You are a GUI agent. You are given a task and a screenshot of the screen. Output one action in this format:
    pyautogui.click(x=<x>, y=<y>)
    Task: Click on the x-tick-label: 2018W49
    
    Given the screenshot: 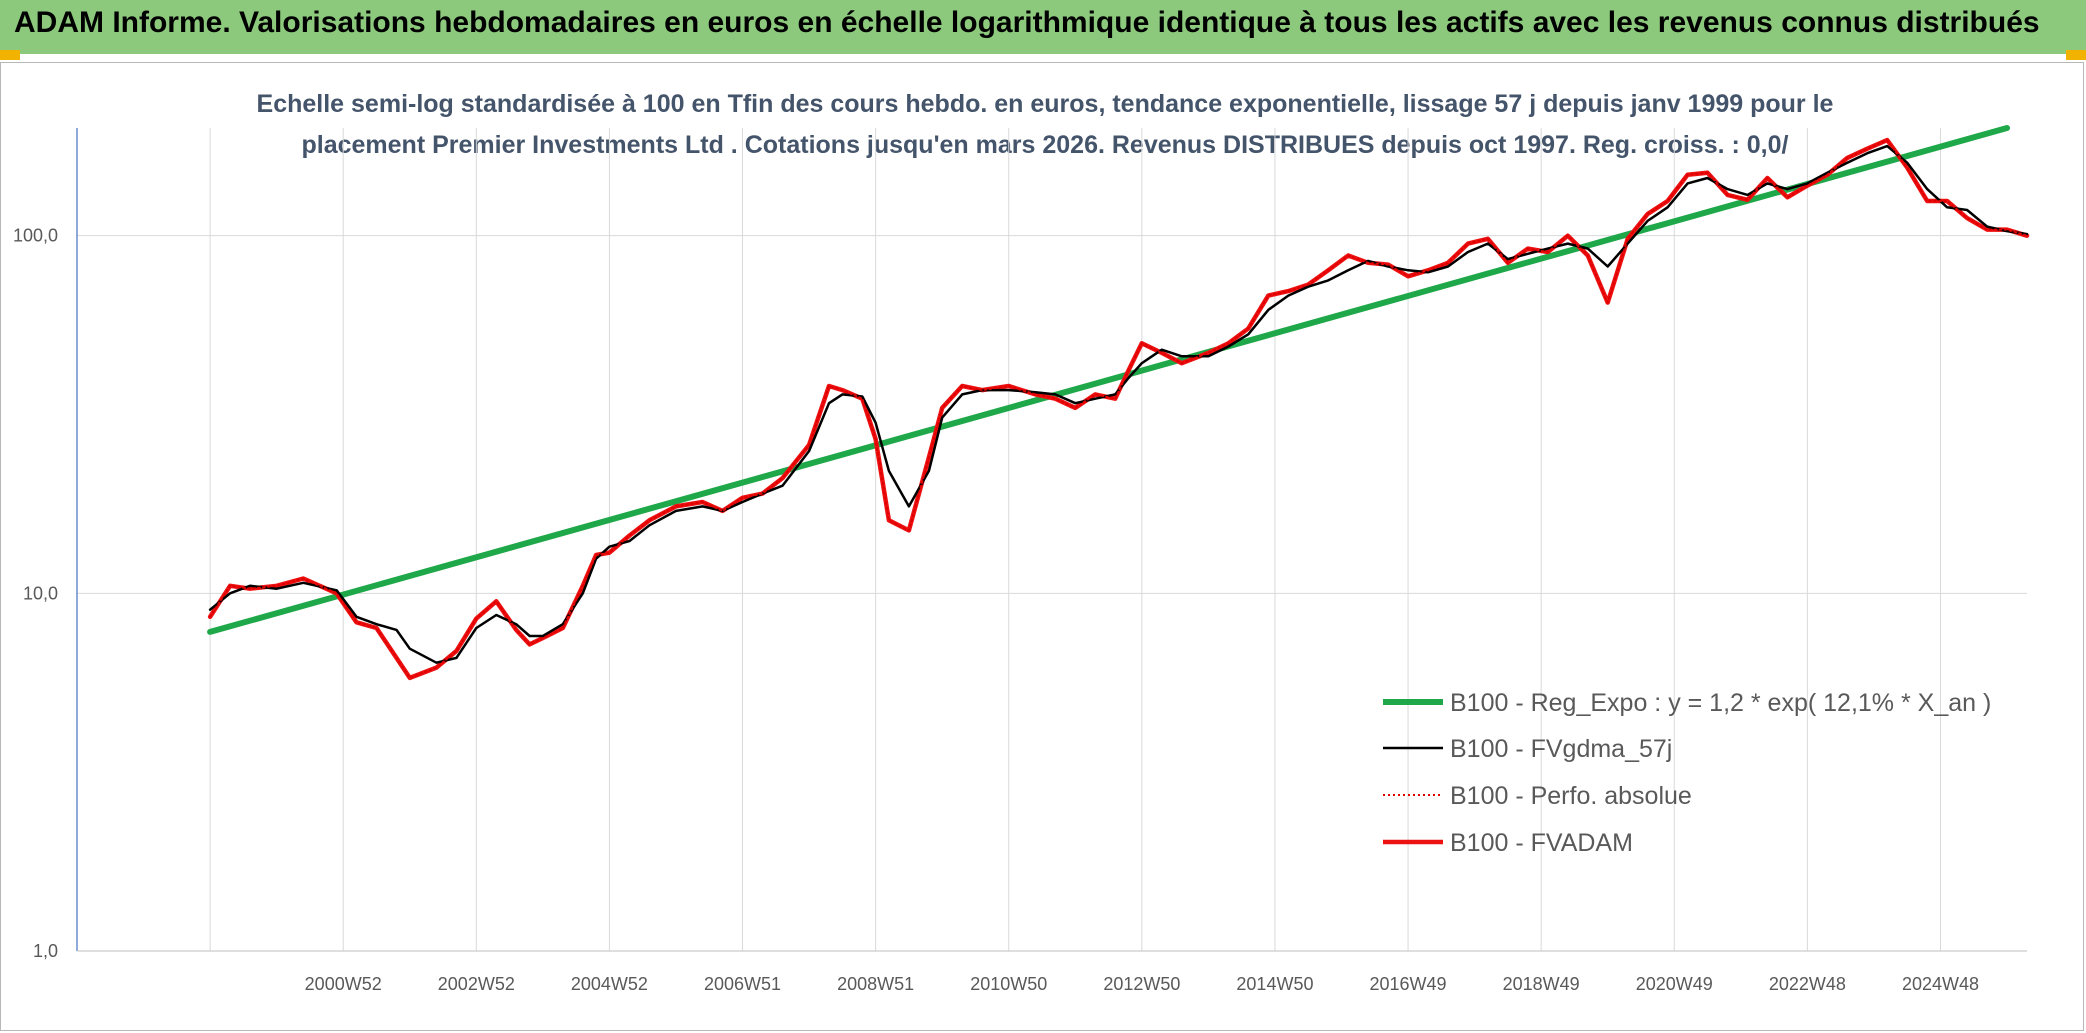 What is the action you would take?
    pyautogui.click(x=1541, y=984)
    